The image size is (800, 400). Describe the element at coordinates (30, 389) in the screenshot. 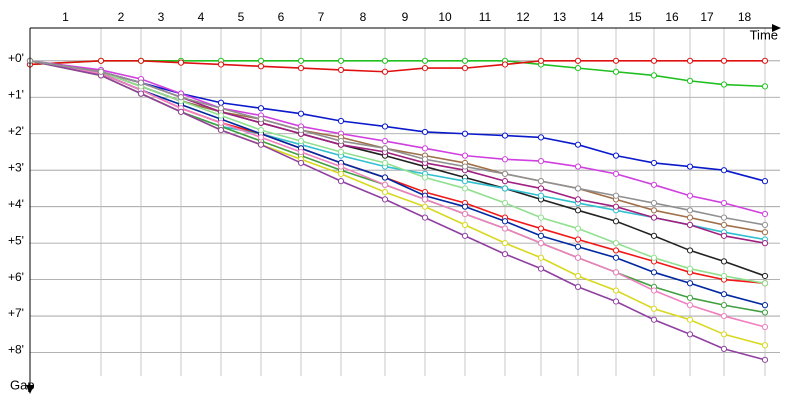

I see `y-axis-arrow` at that location.